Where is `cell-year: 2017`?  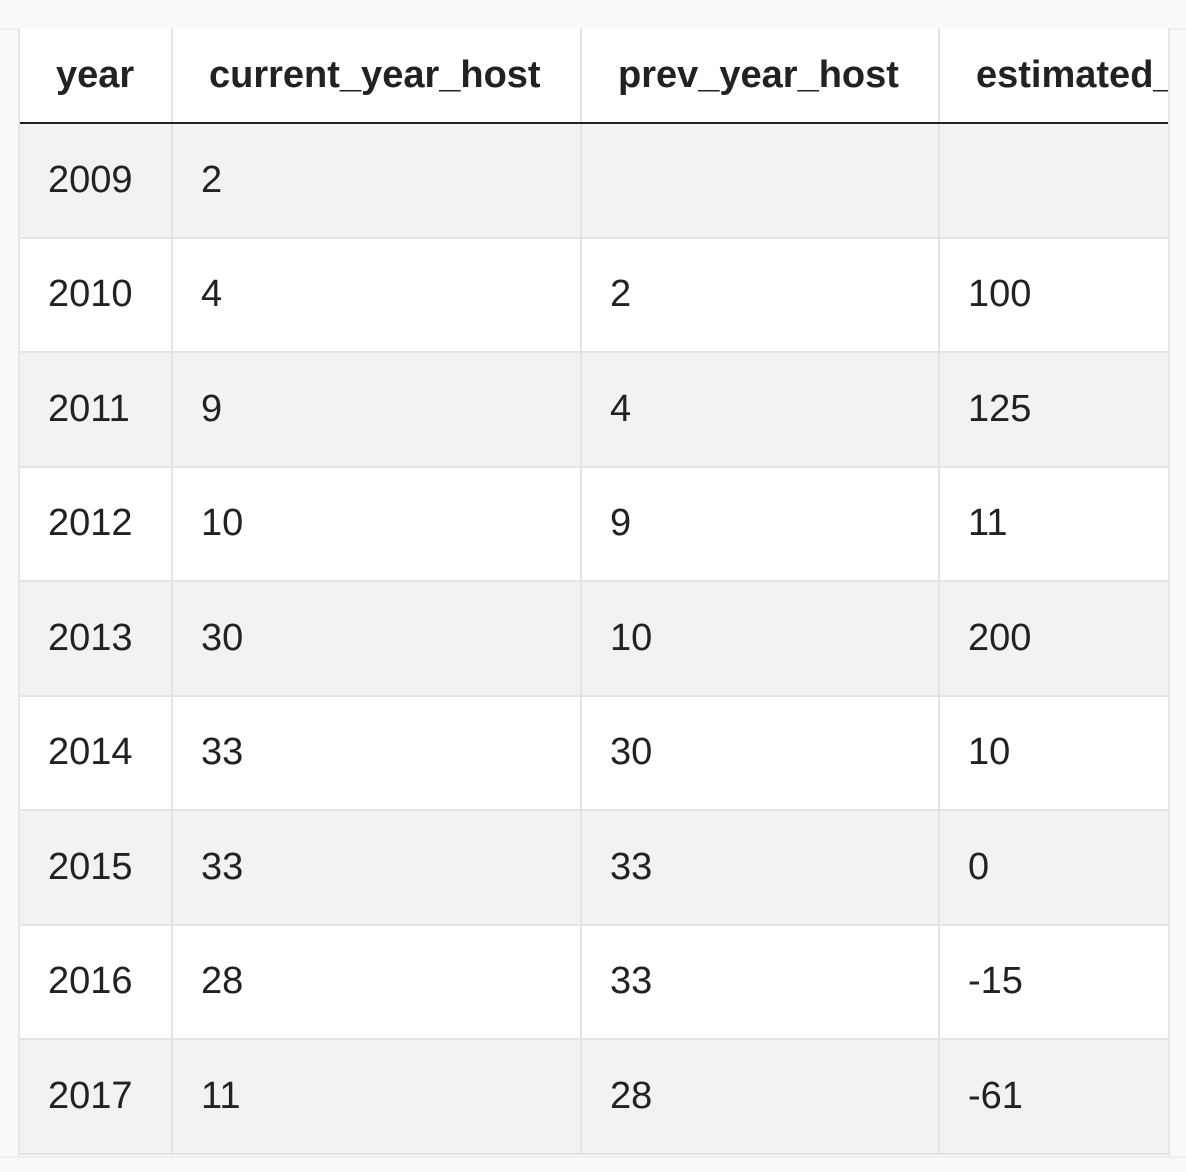
cell-year: 2017 is located at coordinates (96, 1097).